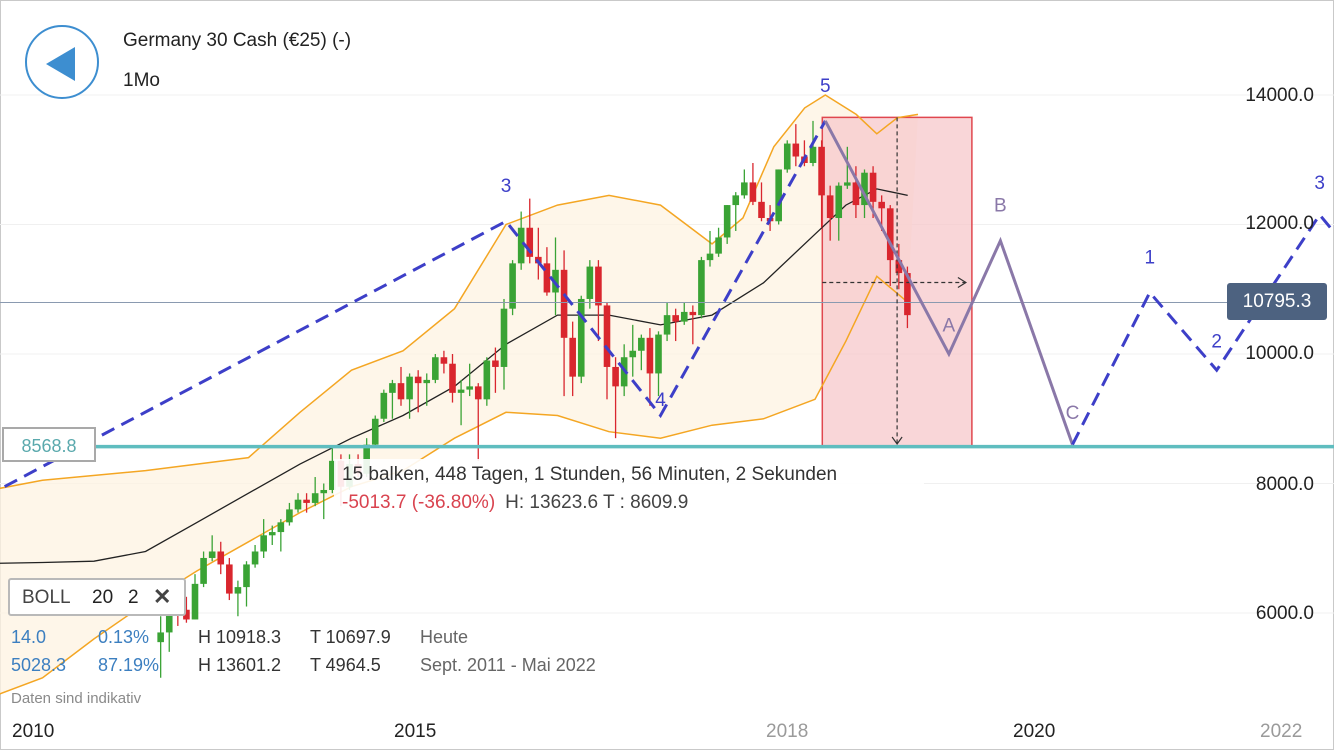 Image resolution: width=1334 pixels, height=750 pixels. What do you see at coordinates (1284, 613) in the screenshot?
I see `y-tick-label: 6000.0` at bounding box center [1284, 613].